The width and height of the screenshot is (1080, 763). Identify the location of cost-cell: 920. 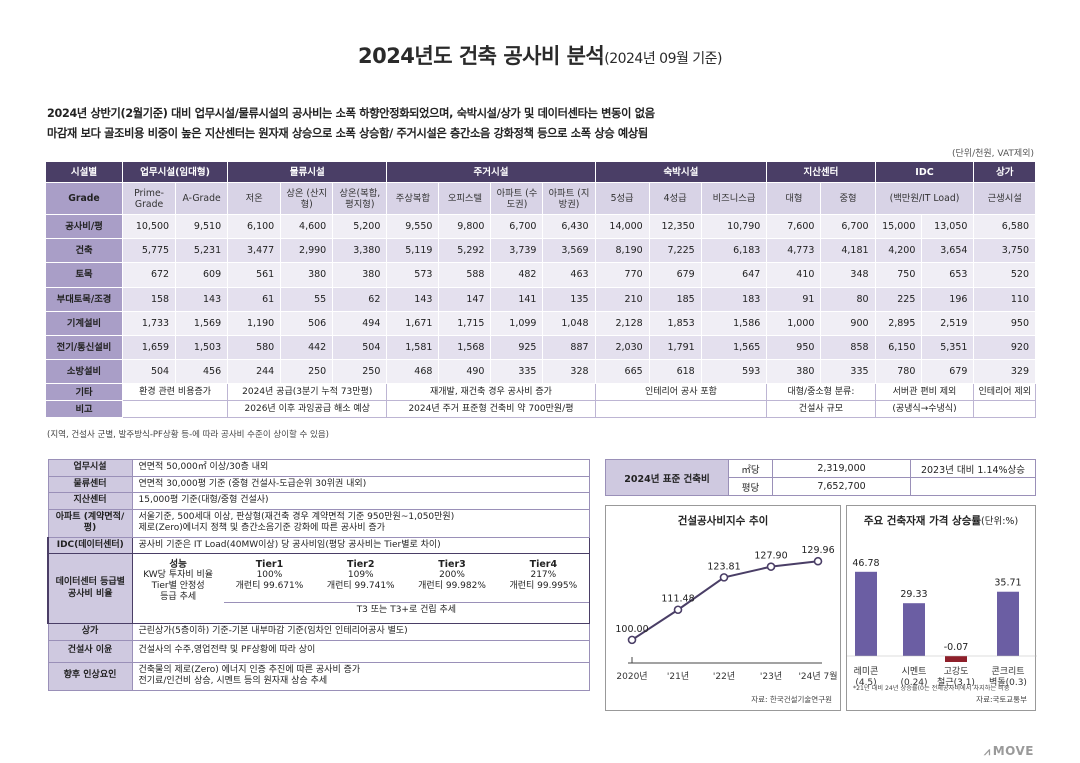
(1004, 347).